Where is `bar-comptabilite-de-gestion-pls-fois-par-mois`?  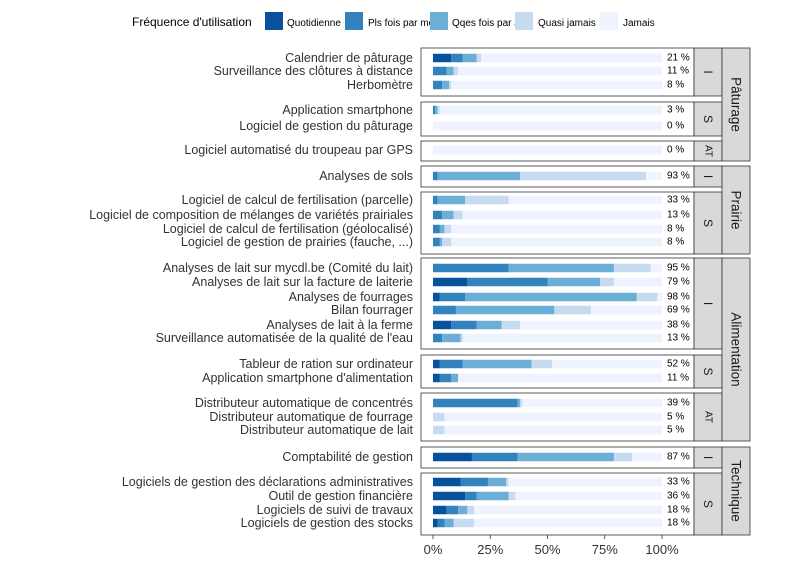
bar-comptabilite-de-gestion-pls-fois-par-mois is located at coordinates (494, 457).